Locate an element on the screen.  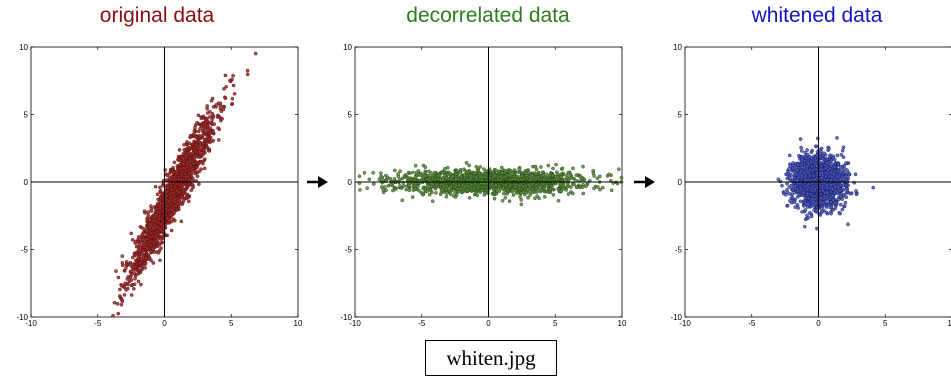
y-tick-label: 0 is located at coordinates (680, 182).